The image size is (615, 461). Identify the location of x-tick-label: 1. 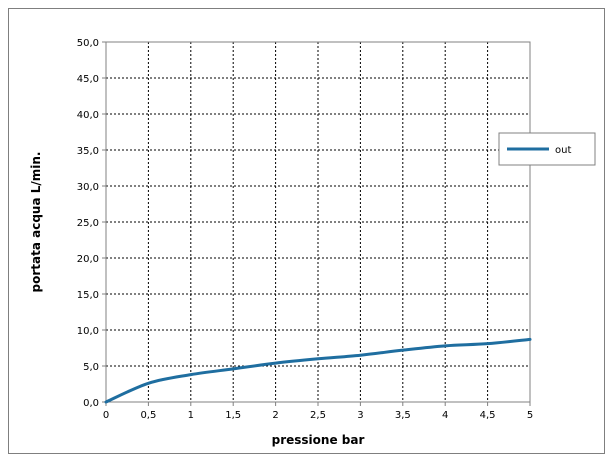
(191, 415).